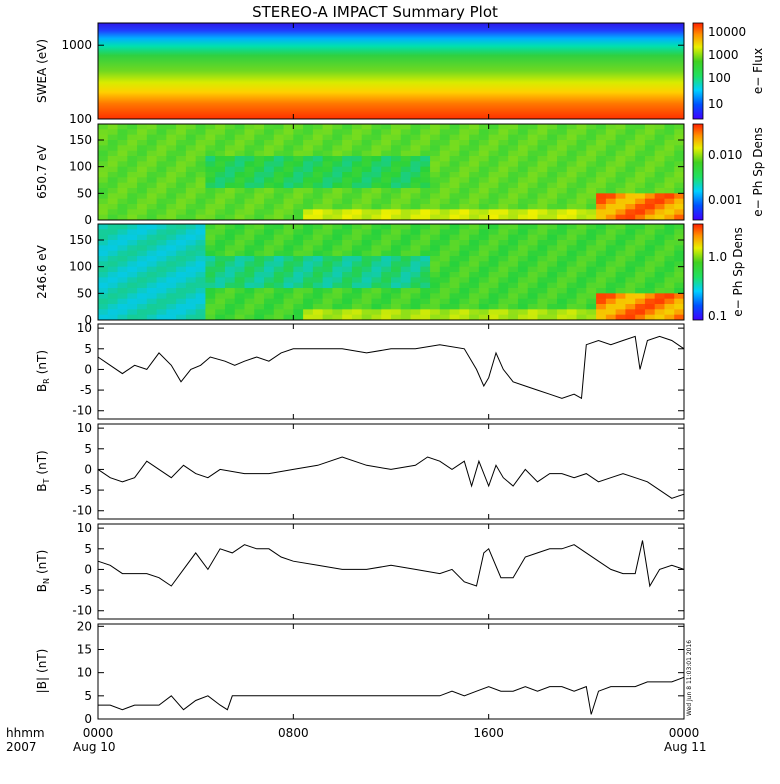 The width and height of the screenshot is (780, 784). Describe the element at coordinates (86, 490) in the screenshot. I see `y-tick-label: -5` at that location.